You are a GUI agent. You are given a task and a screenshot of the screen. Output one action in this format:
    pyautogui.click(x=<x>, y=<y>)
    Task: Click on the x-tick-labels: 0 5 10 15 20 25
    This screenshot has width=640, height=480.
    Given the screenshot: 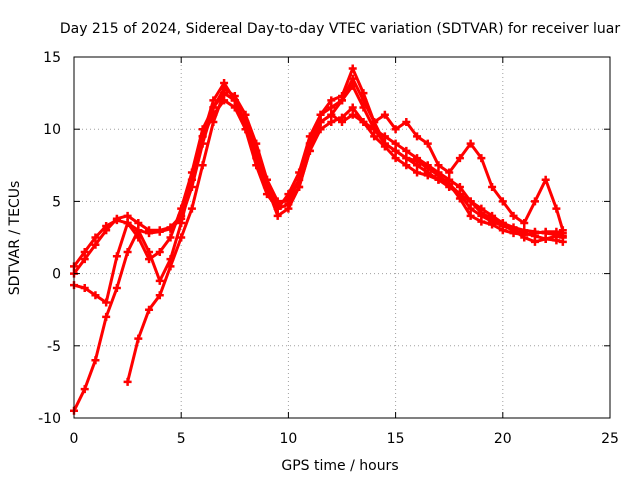 What is the action you would take?
    pyautogui.click(x=344, y=439)
    